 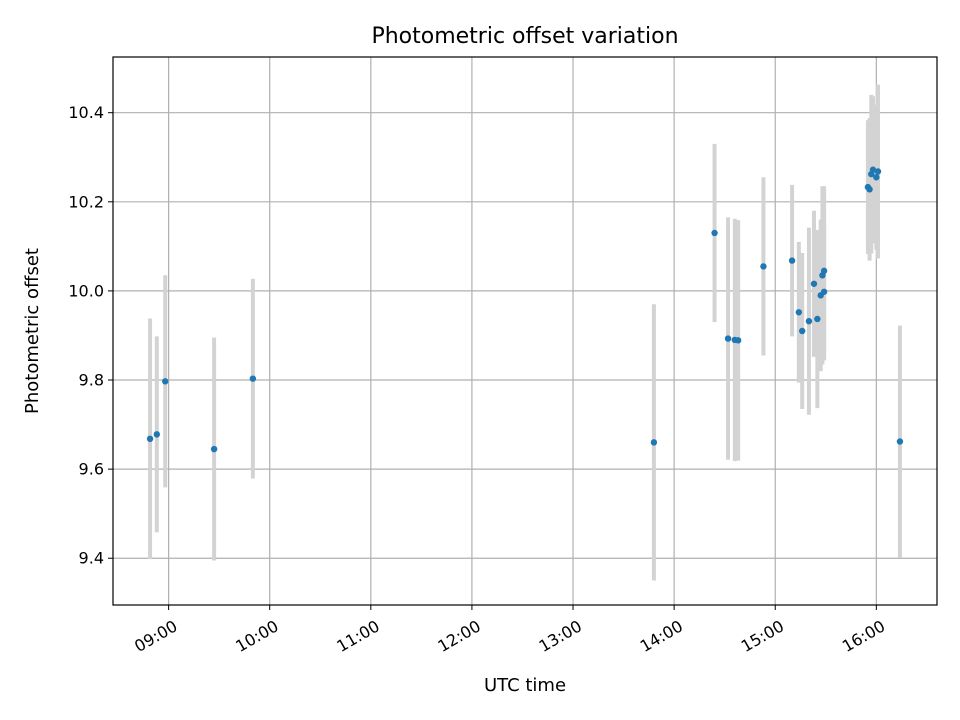 What do you see at coordinates (525, 685) in the screenshot?
I see `x-axis-label: UTC time` at bounding box center [525, 685].